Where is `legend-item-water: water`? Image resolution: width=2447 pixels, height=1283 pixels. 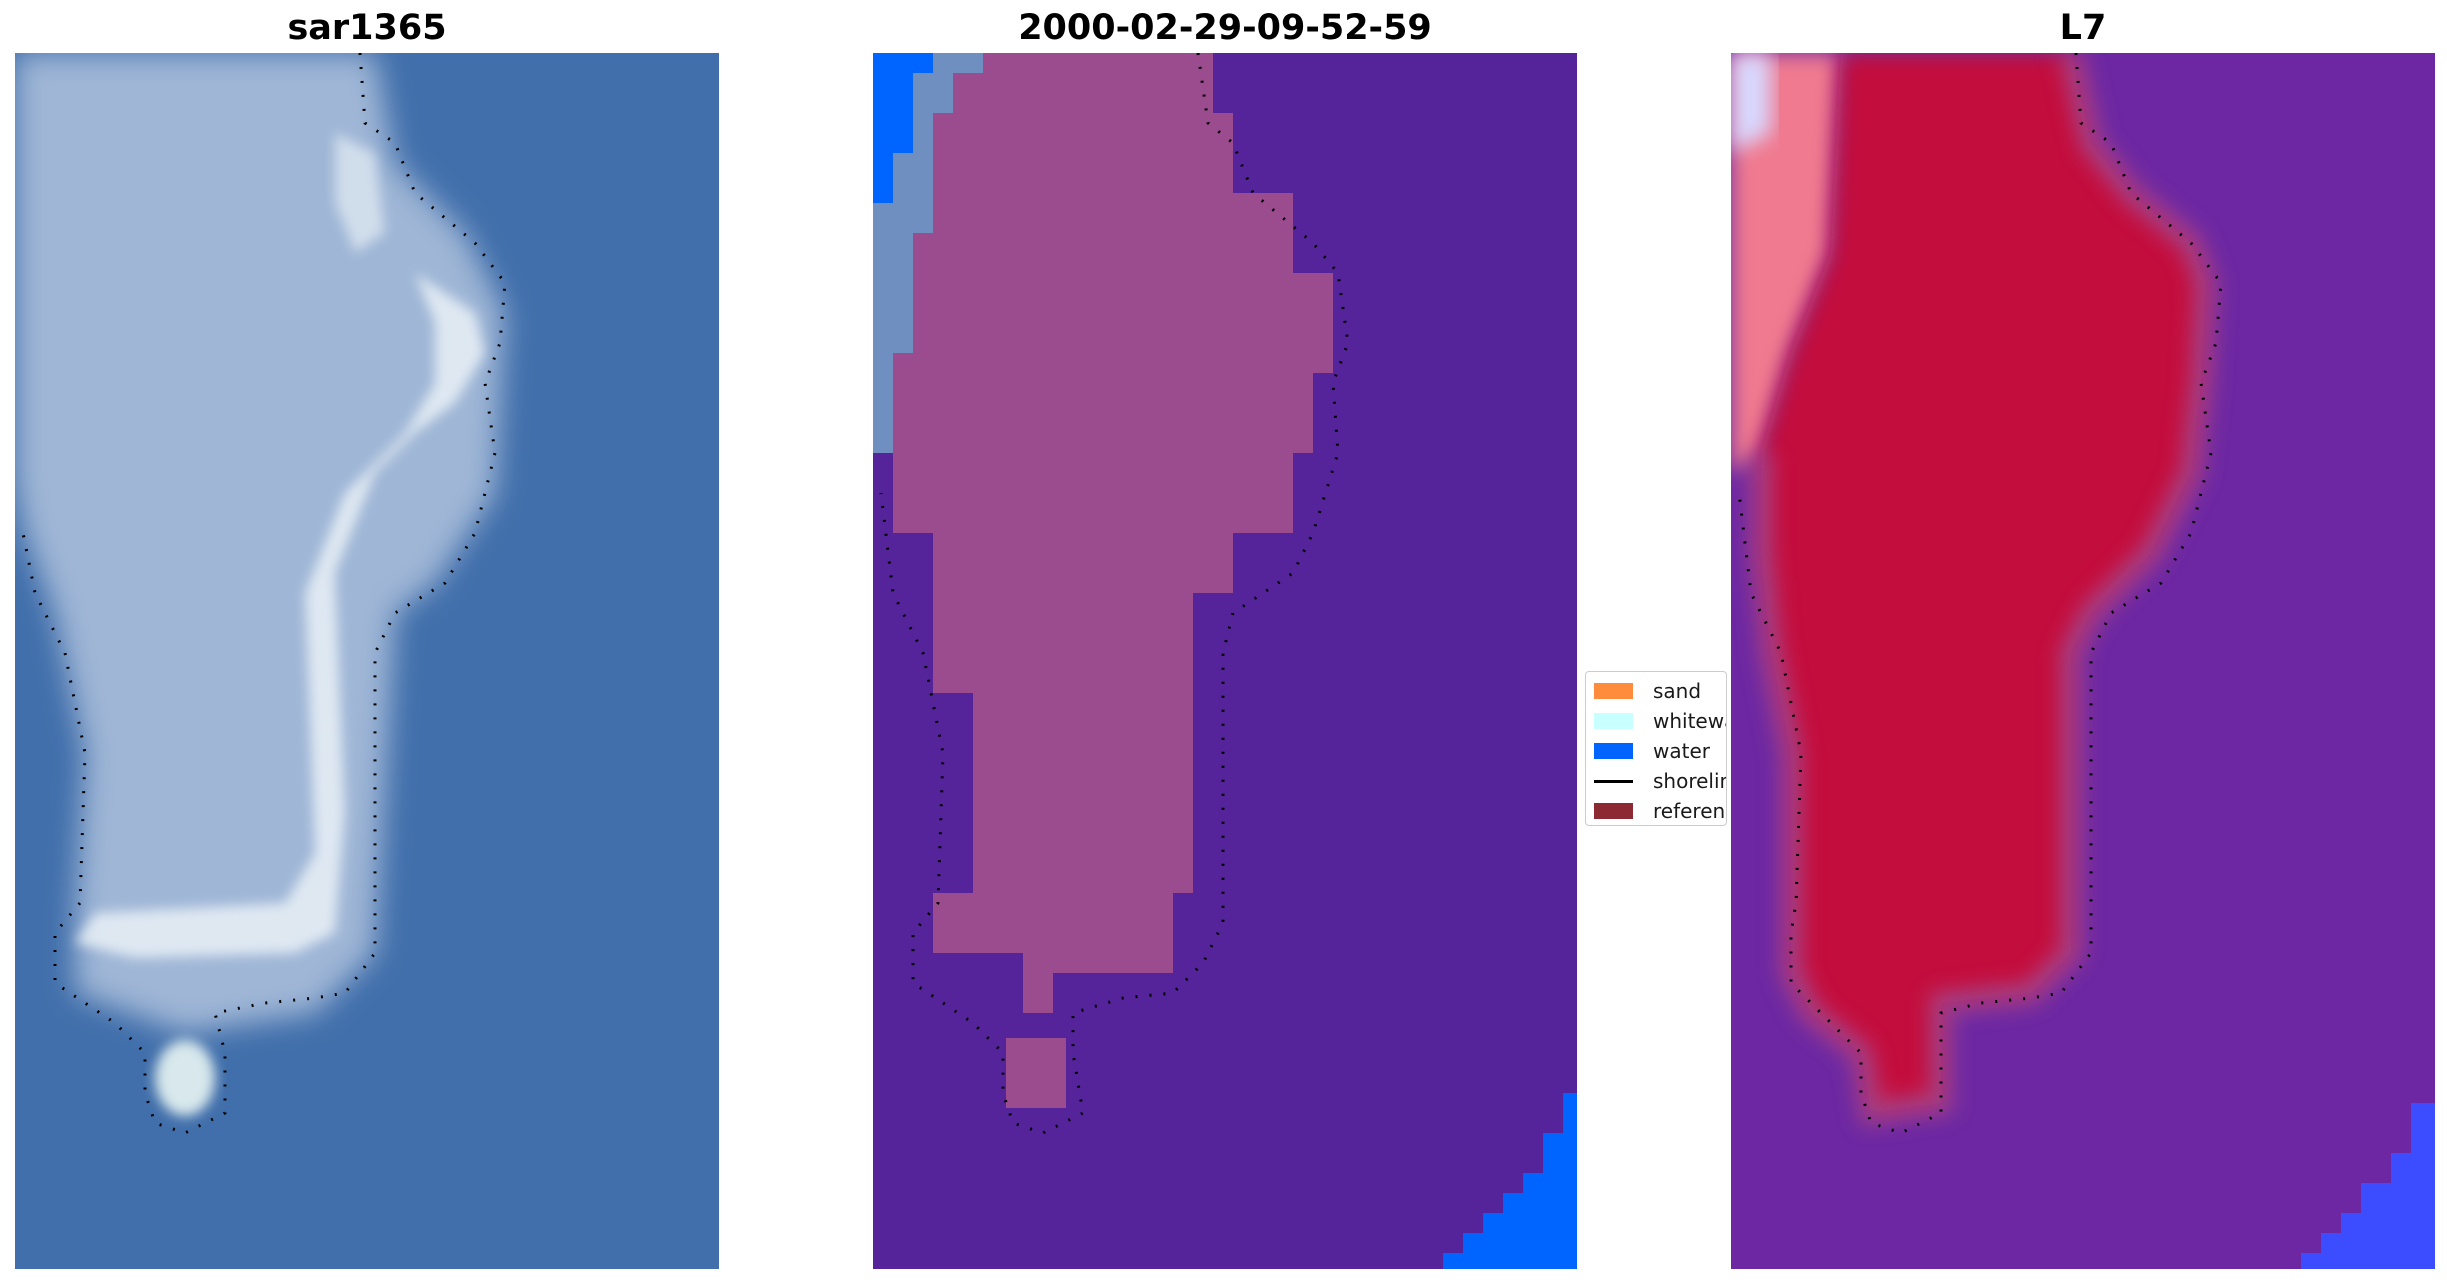 legend-item-water: water is located at coordinates (1656, 751).